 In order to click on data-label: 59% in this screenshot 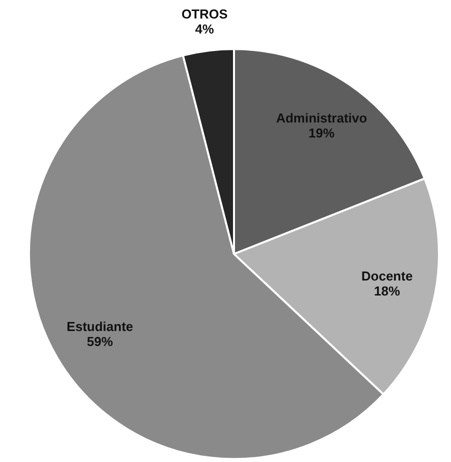, I will do `click(100, 341)`.